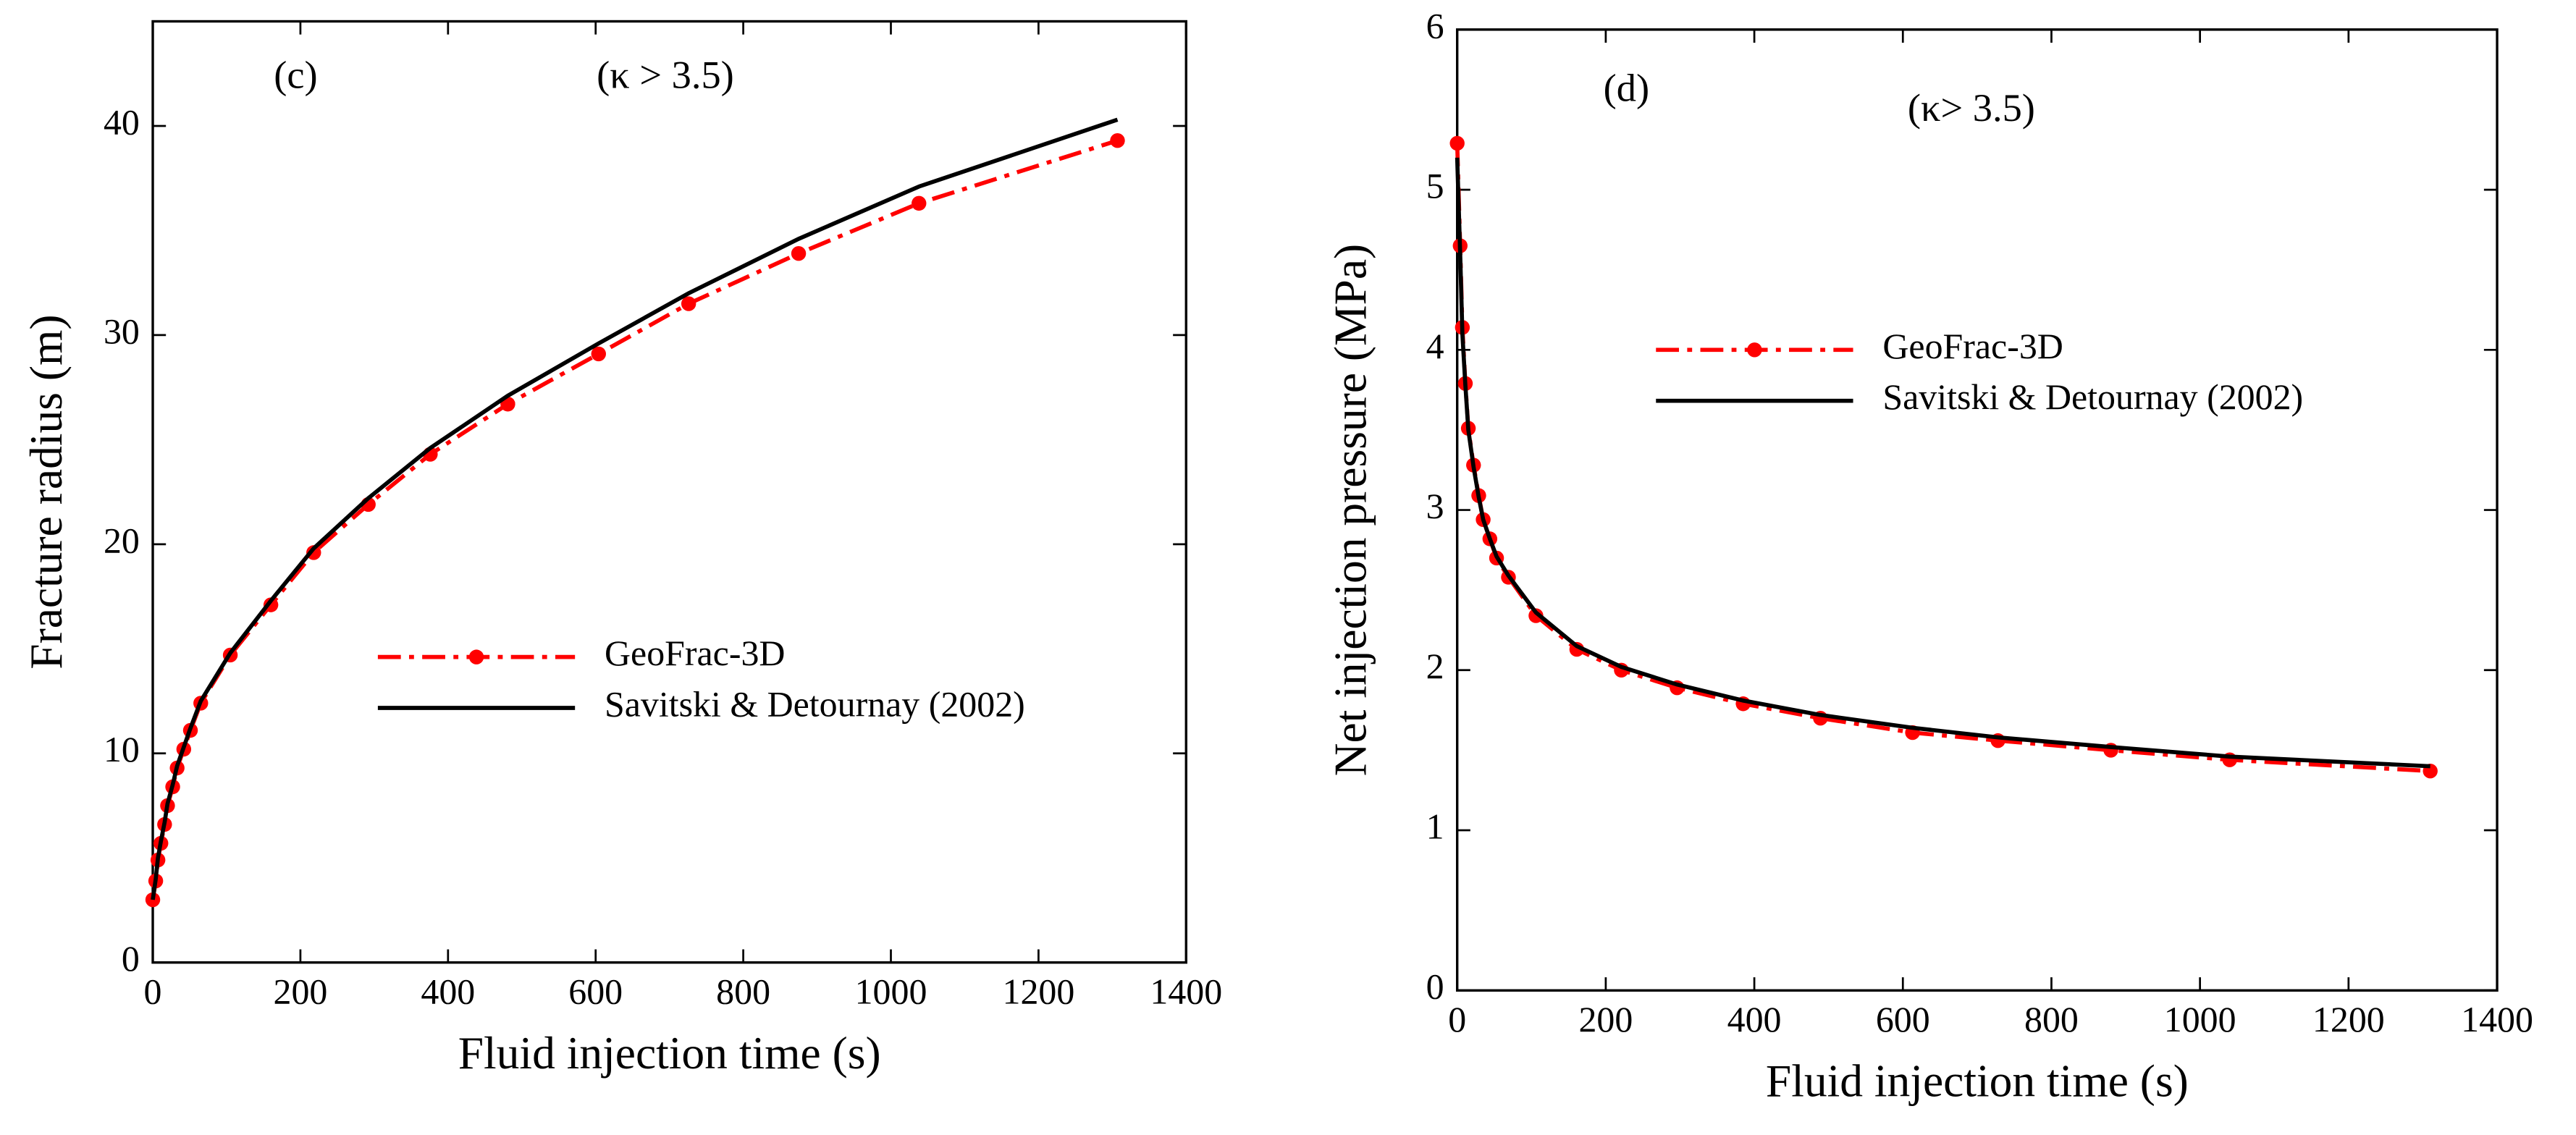 The image size is (2576, 1135). Describe the element at coordinates (665, 74) in the screenshot. I see `annotation: (κ > 3.5)` at that location.